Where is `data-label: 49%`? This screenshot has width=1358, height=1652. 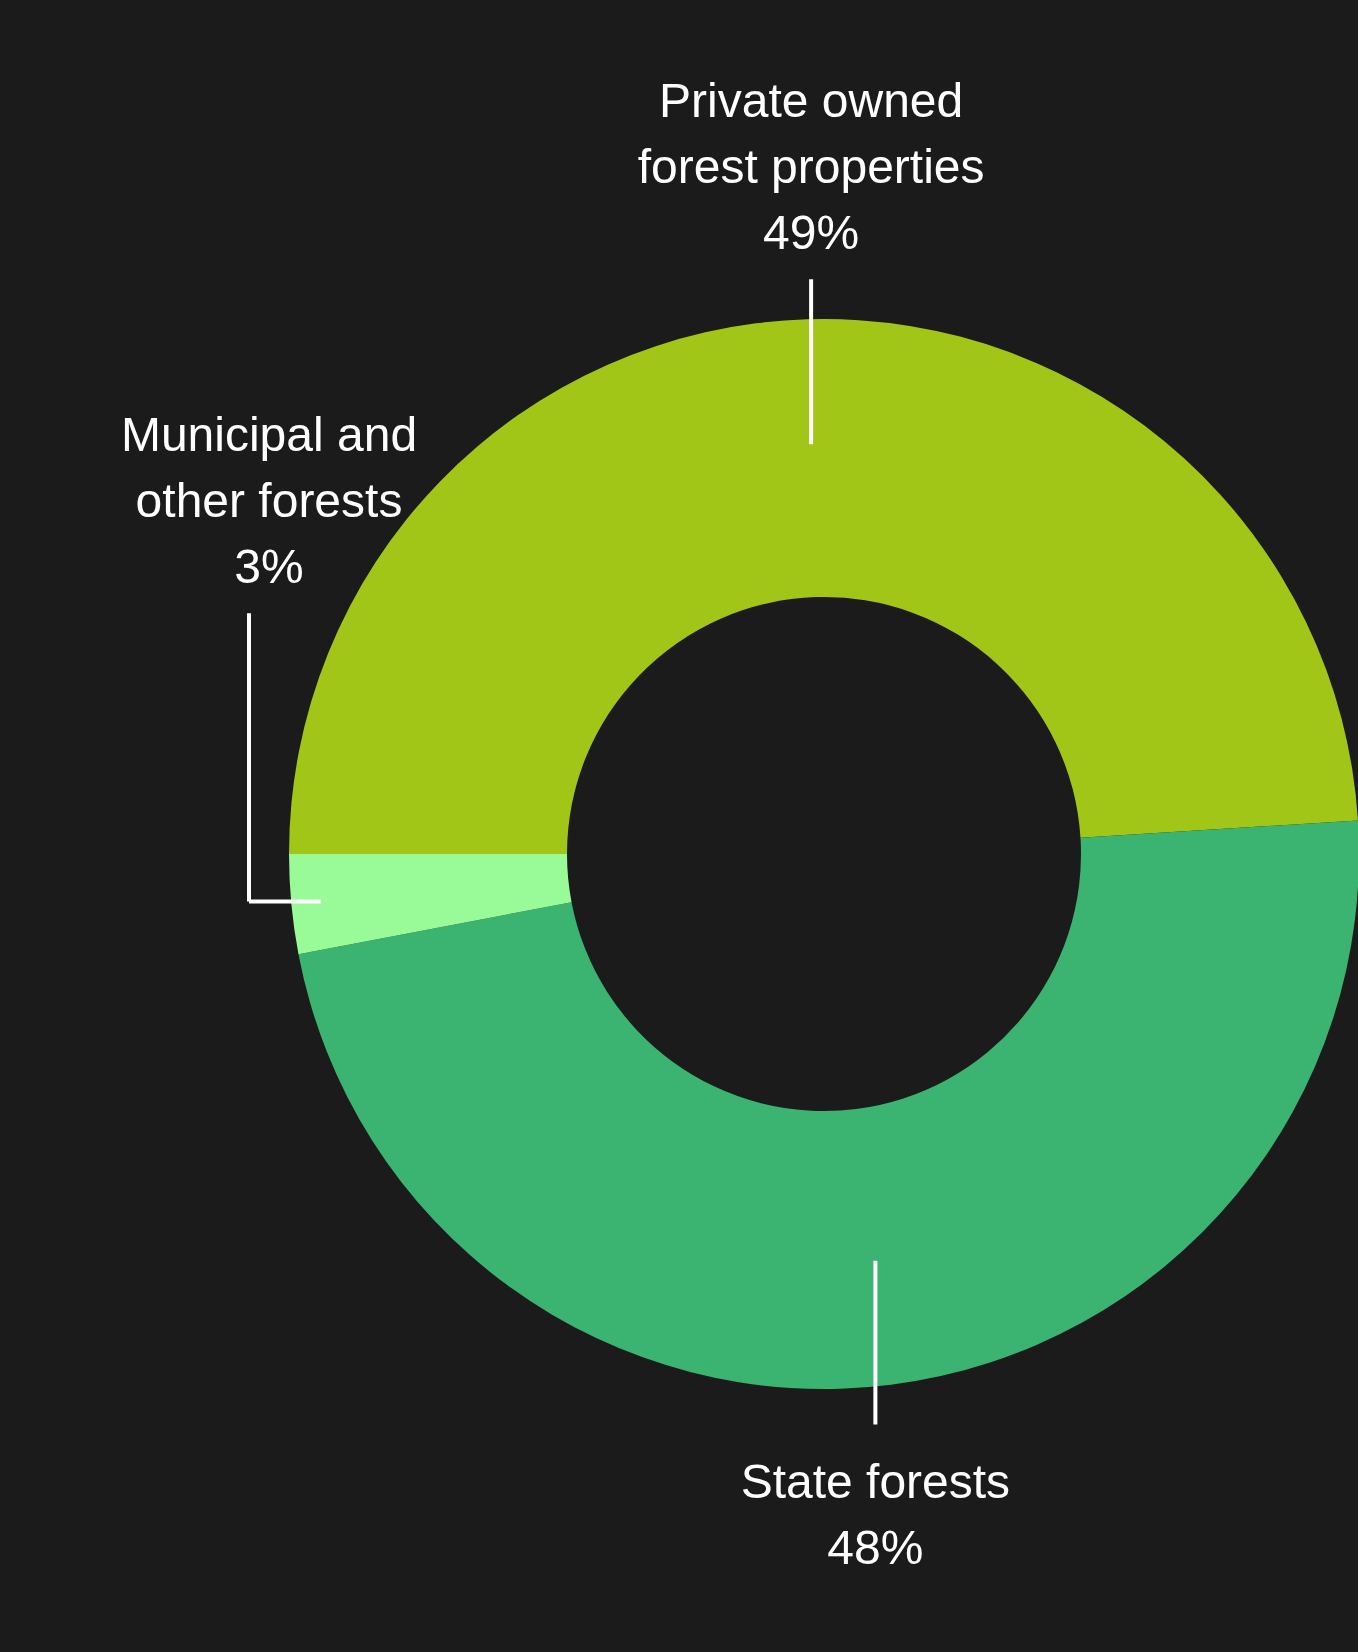
data-label: 49% is located at coordinates (811, 233).